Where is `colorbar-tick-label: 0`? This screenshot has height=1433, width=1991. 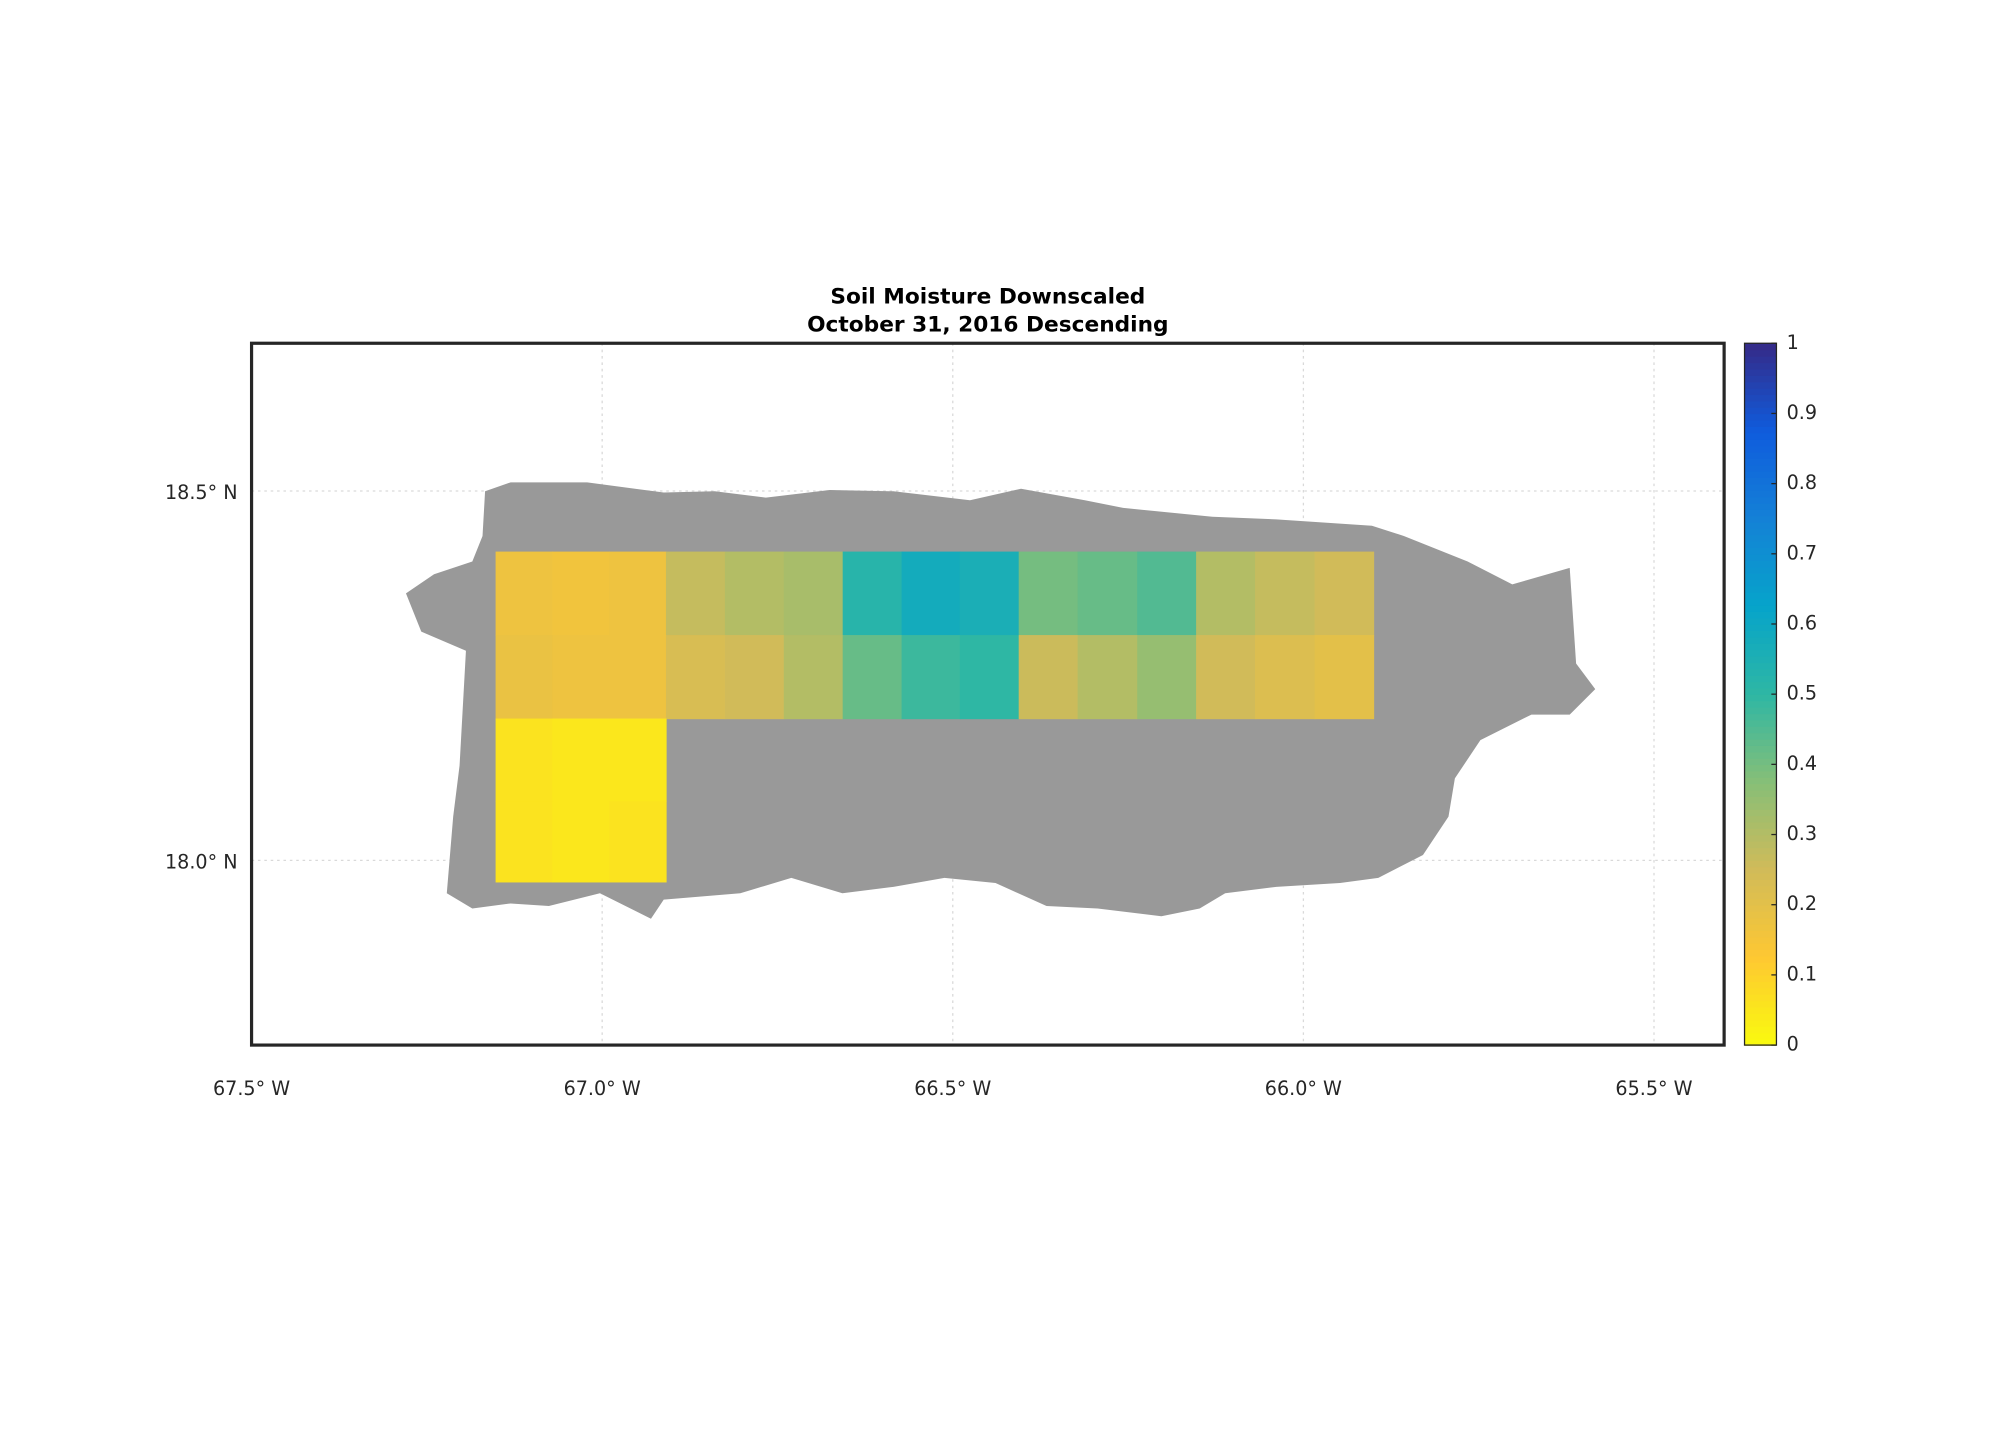 colorbar-tick-label: 0 is located at coordinates (1793, 1044).